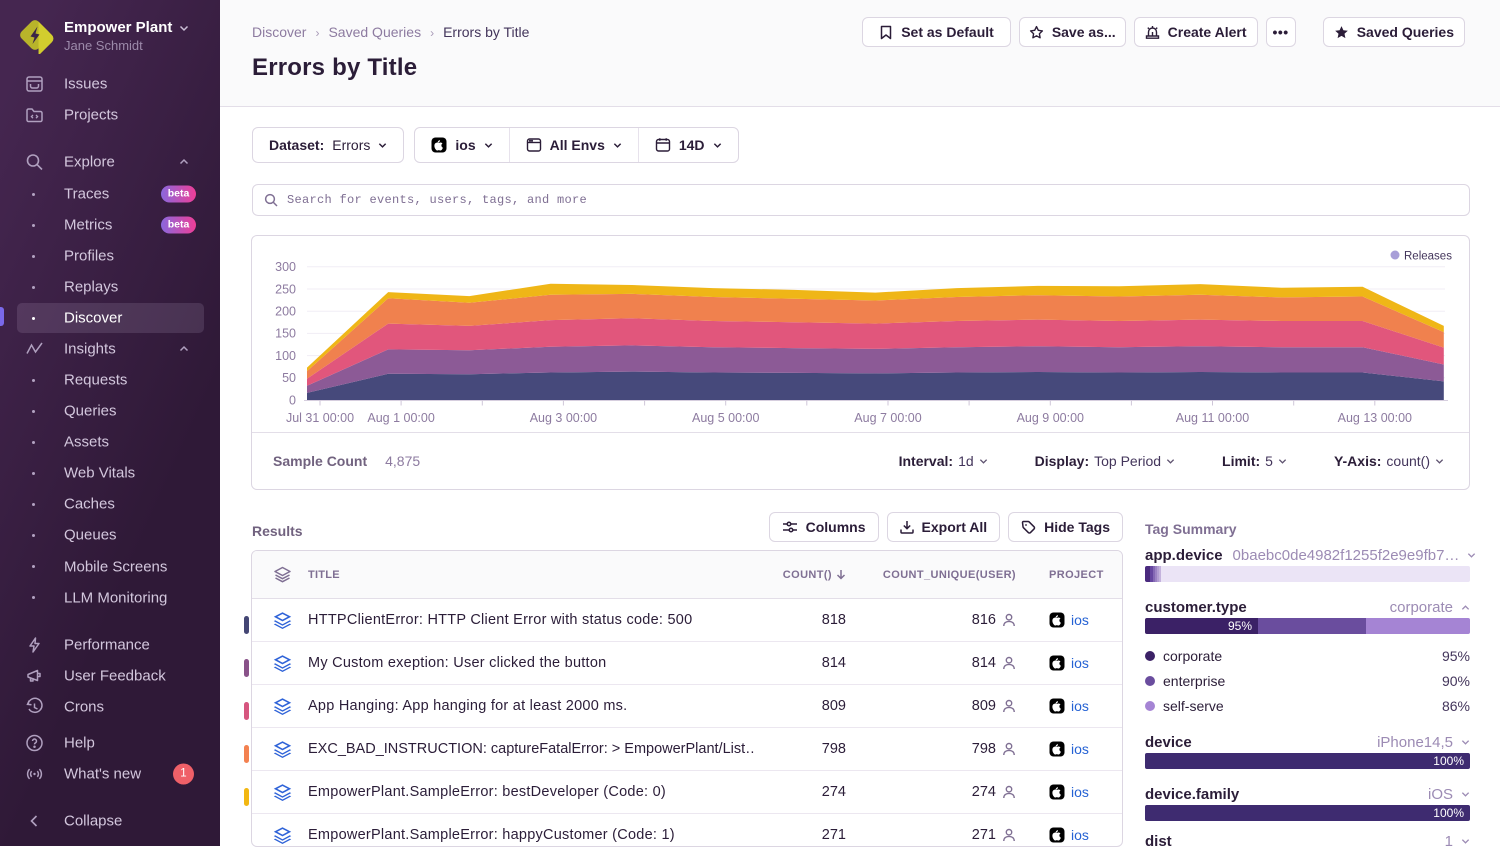  Describe the element at coordinates (1428, 257) in the screenshot. I see `svg-text: Releases` at that location.